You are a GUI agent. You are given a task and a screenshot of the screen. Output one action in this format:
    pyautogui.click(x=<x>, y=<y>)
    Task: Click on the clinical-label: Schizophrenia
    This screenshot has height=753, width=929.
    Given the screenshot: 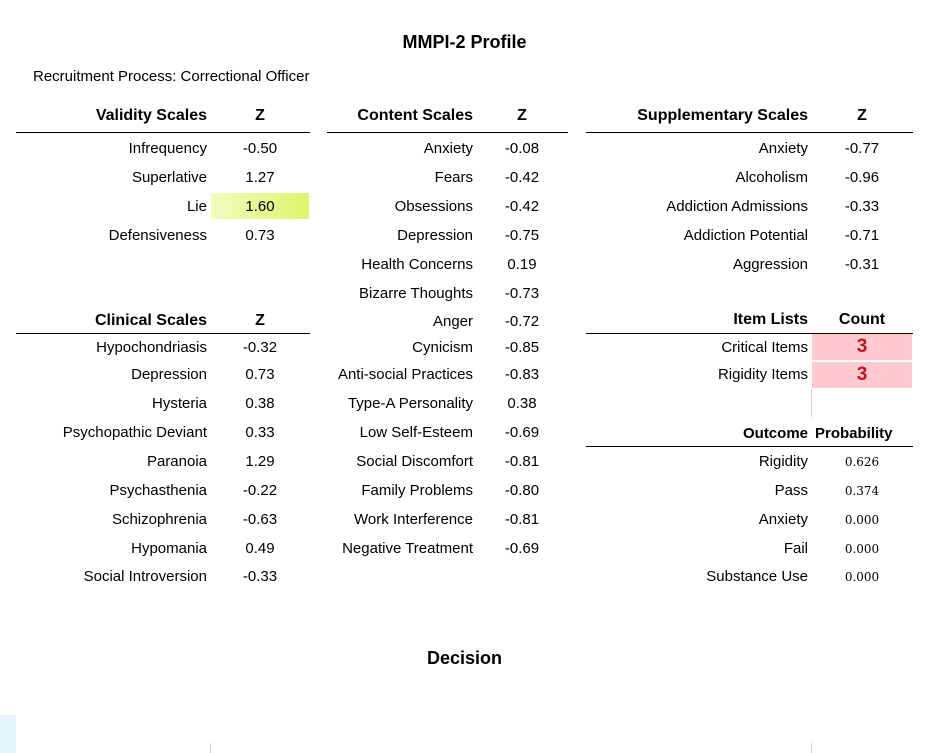 What is the action you would take?
    pyautogui.click(x=159, y=519)
    